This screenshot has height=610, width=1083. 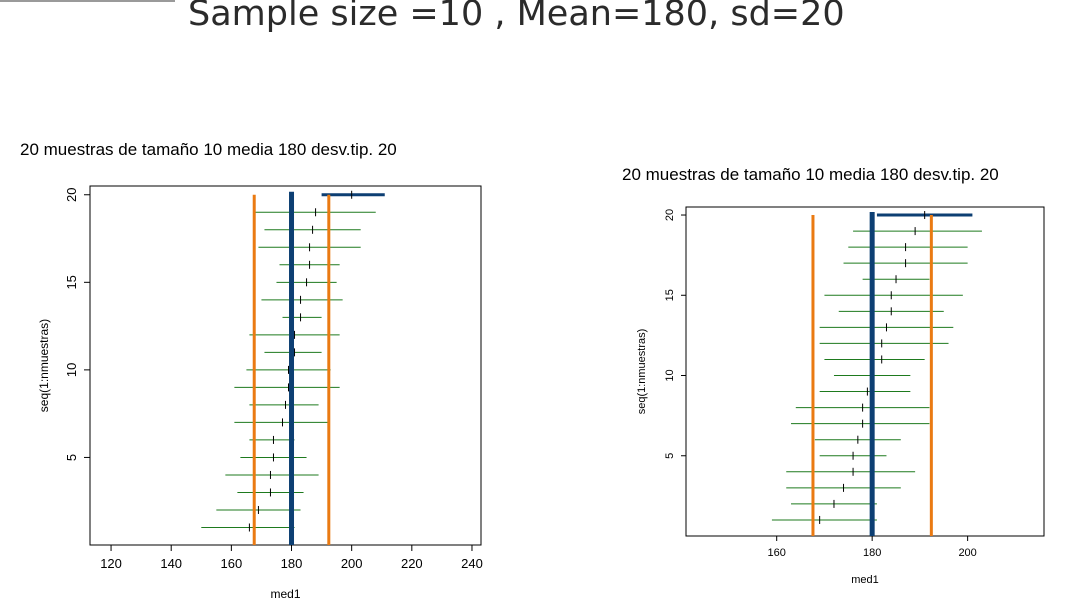 I want to click on x-tick-label-3: 200, so click(x=967, y=553).